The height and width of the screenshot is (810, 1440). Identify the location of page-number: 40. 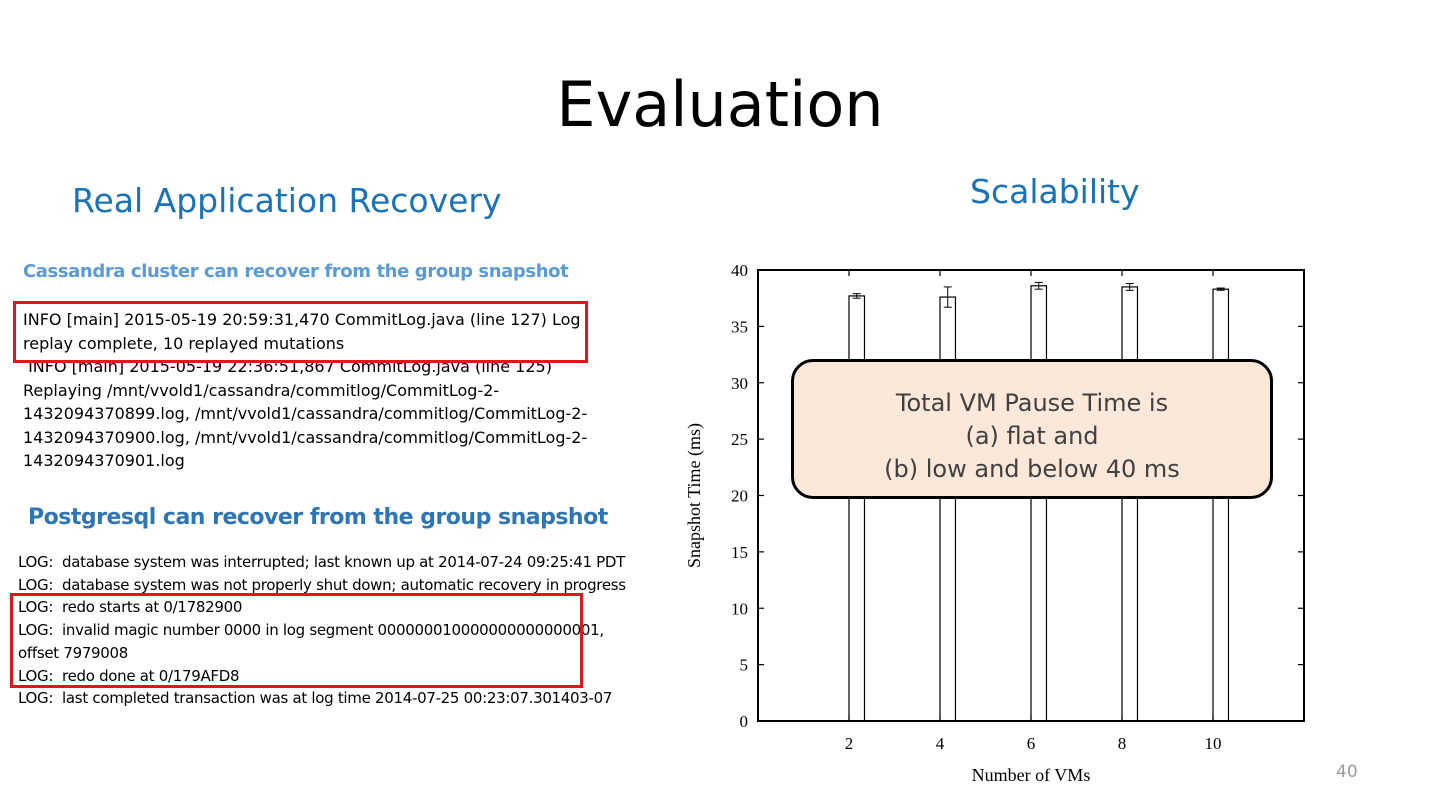
(1347, 772).